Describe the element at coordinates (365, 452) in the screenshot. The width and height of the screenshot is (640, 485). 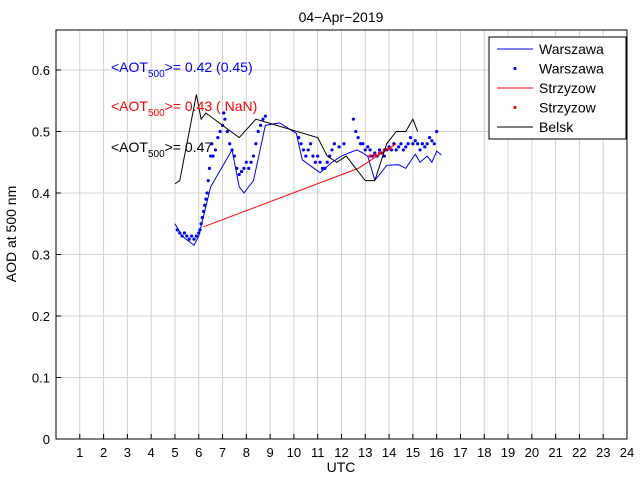
I see `x-tick-label: 13` at that location.